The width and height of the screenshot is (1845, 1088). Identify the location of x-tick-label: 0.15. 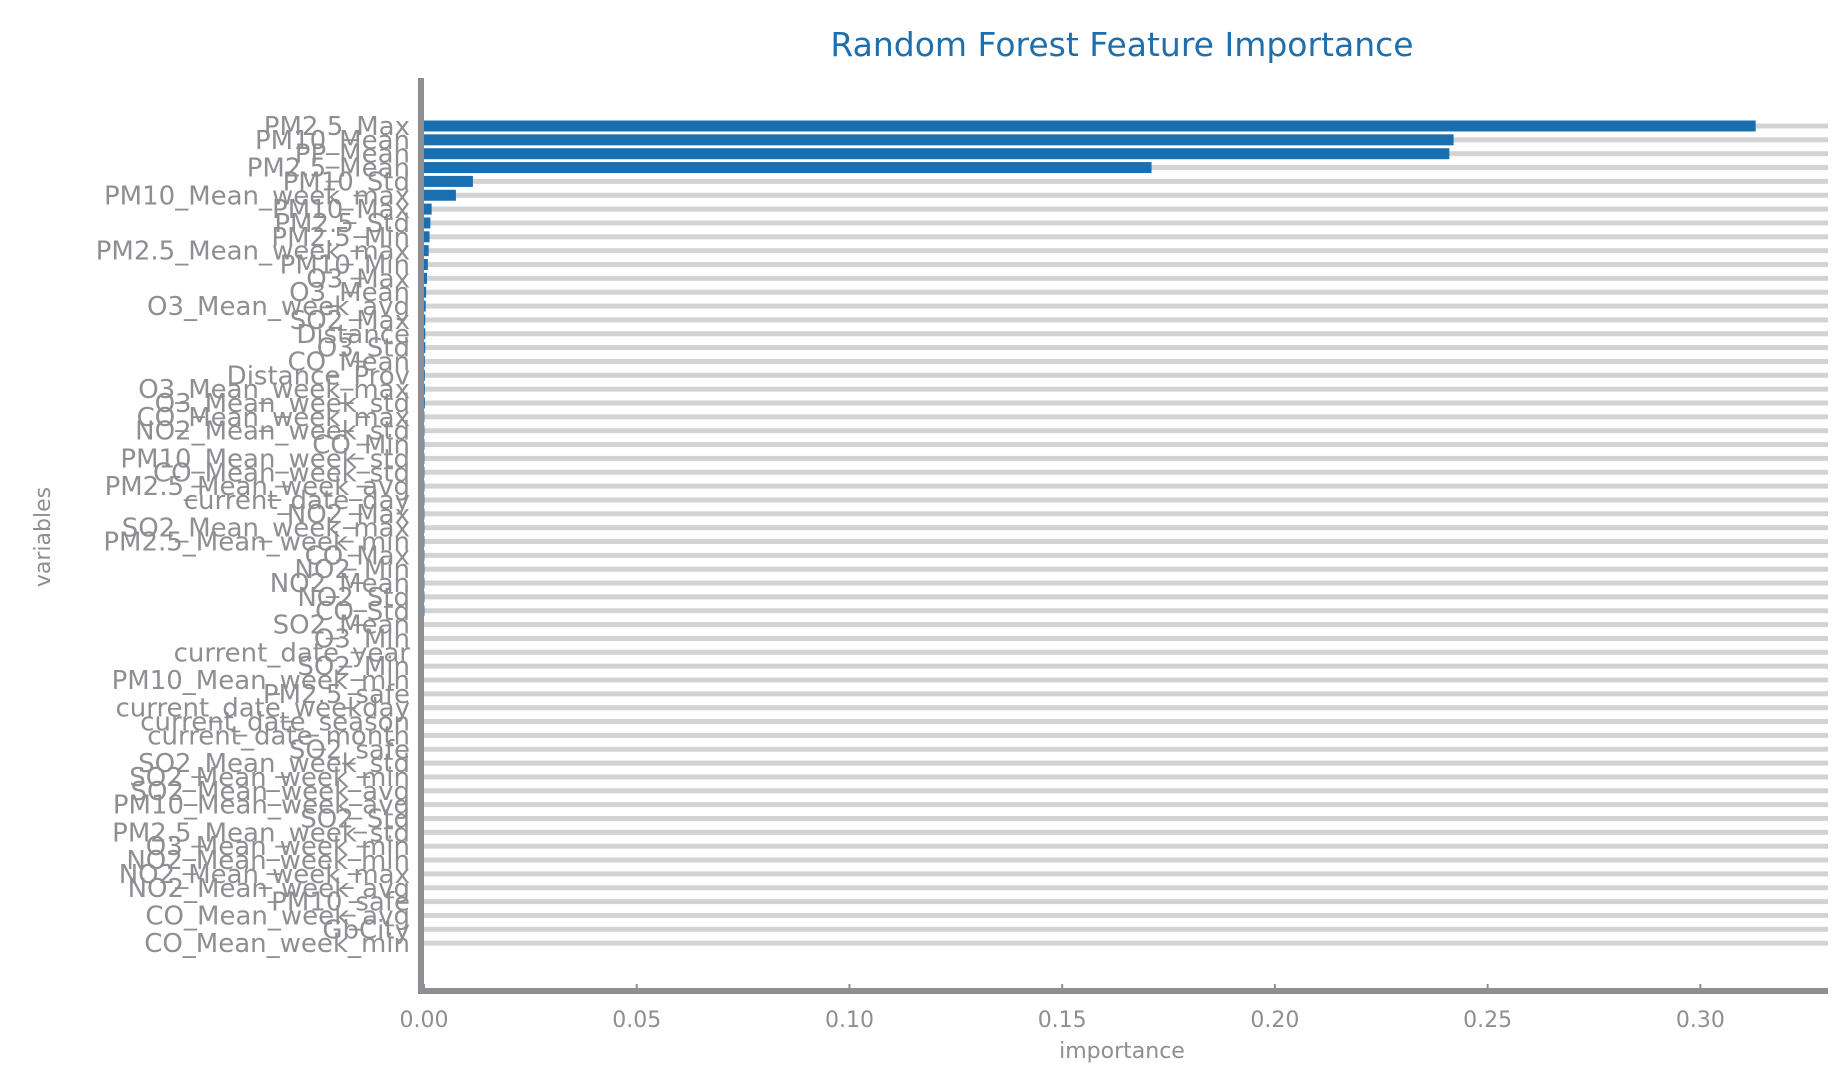
(1062, 1020).